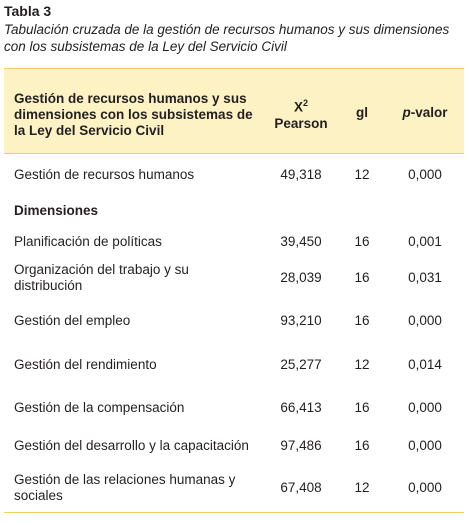  What do you see at coordinates (85, 364) in the screenshot?
I see `table-cell: Gestión del rendimiento` at bounding box center [85, 364].